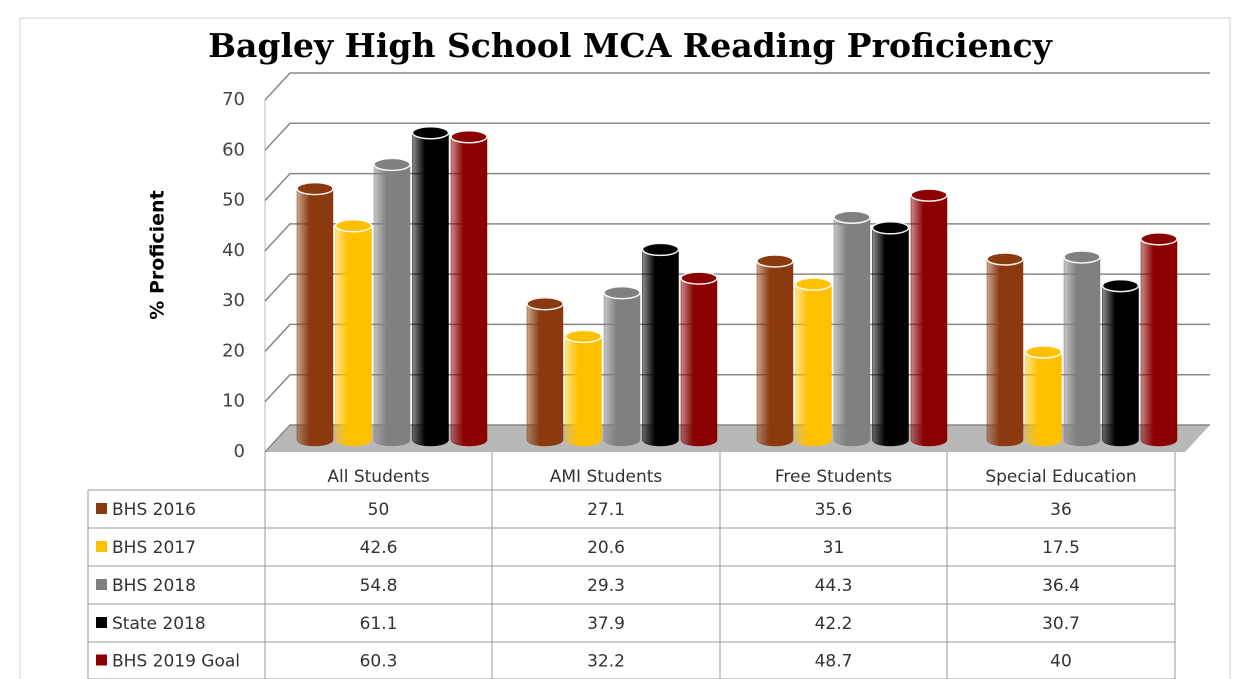 This screenshot has width=1244, height=679. What do you see at coordinates (158, 254) in the screenshot?
I see `y-axis-label: % Proficient` at bounding box center [158, 254].